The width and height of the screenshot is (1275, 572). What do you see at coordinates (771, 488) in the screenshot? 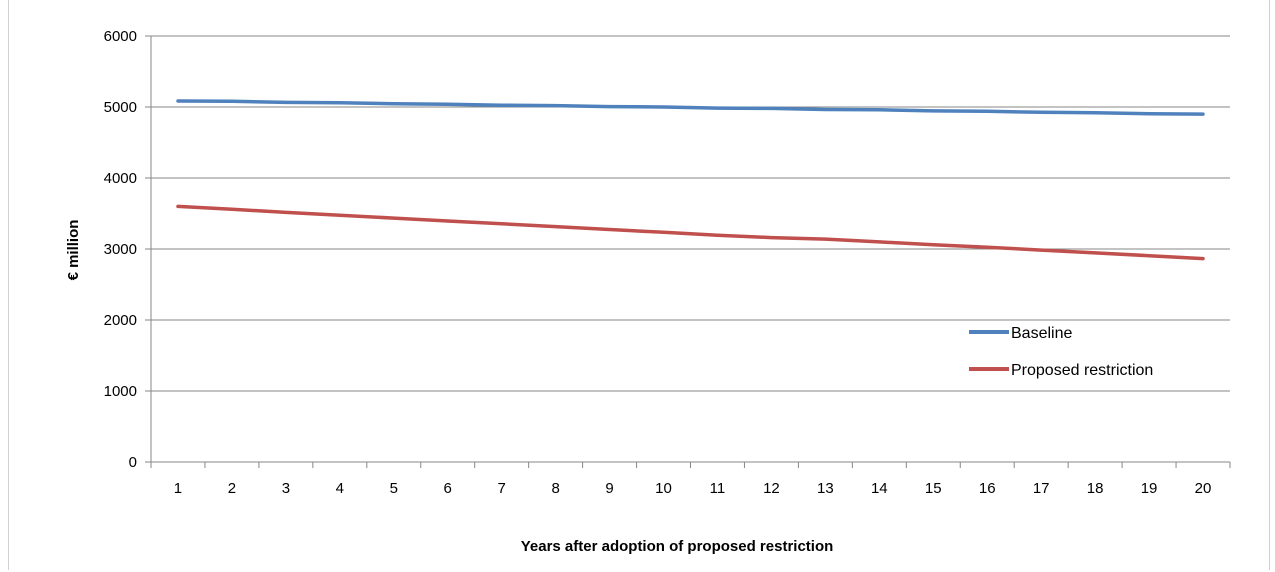
I see `x-tick-label-12: 12` at bounding box center [771, 488].